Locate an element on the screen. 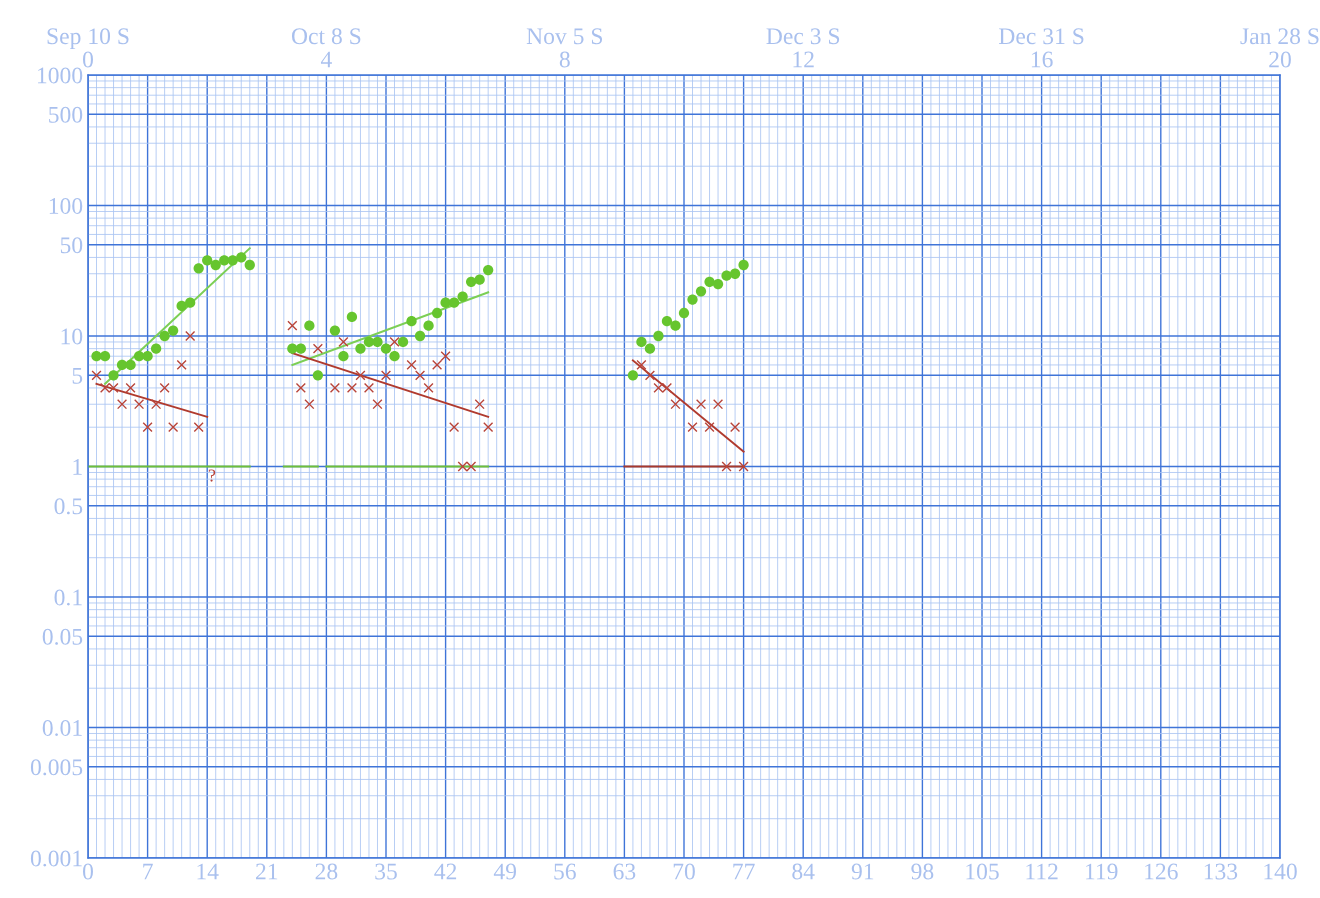  x2-tick-label: 12 is located at coordinates (803, 59).